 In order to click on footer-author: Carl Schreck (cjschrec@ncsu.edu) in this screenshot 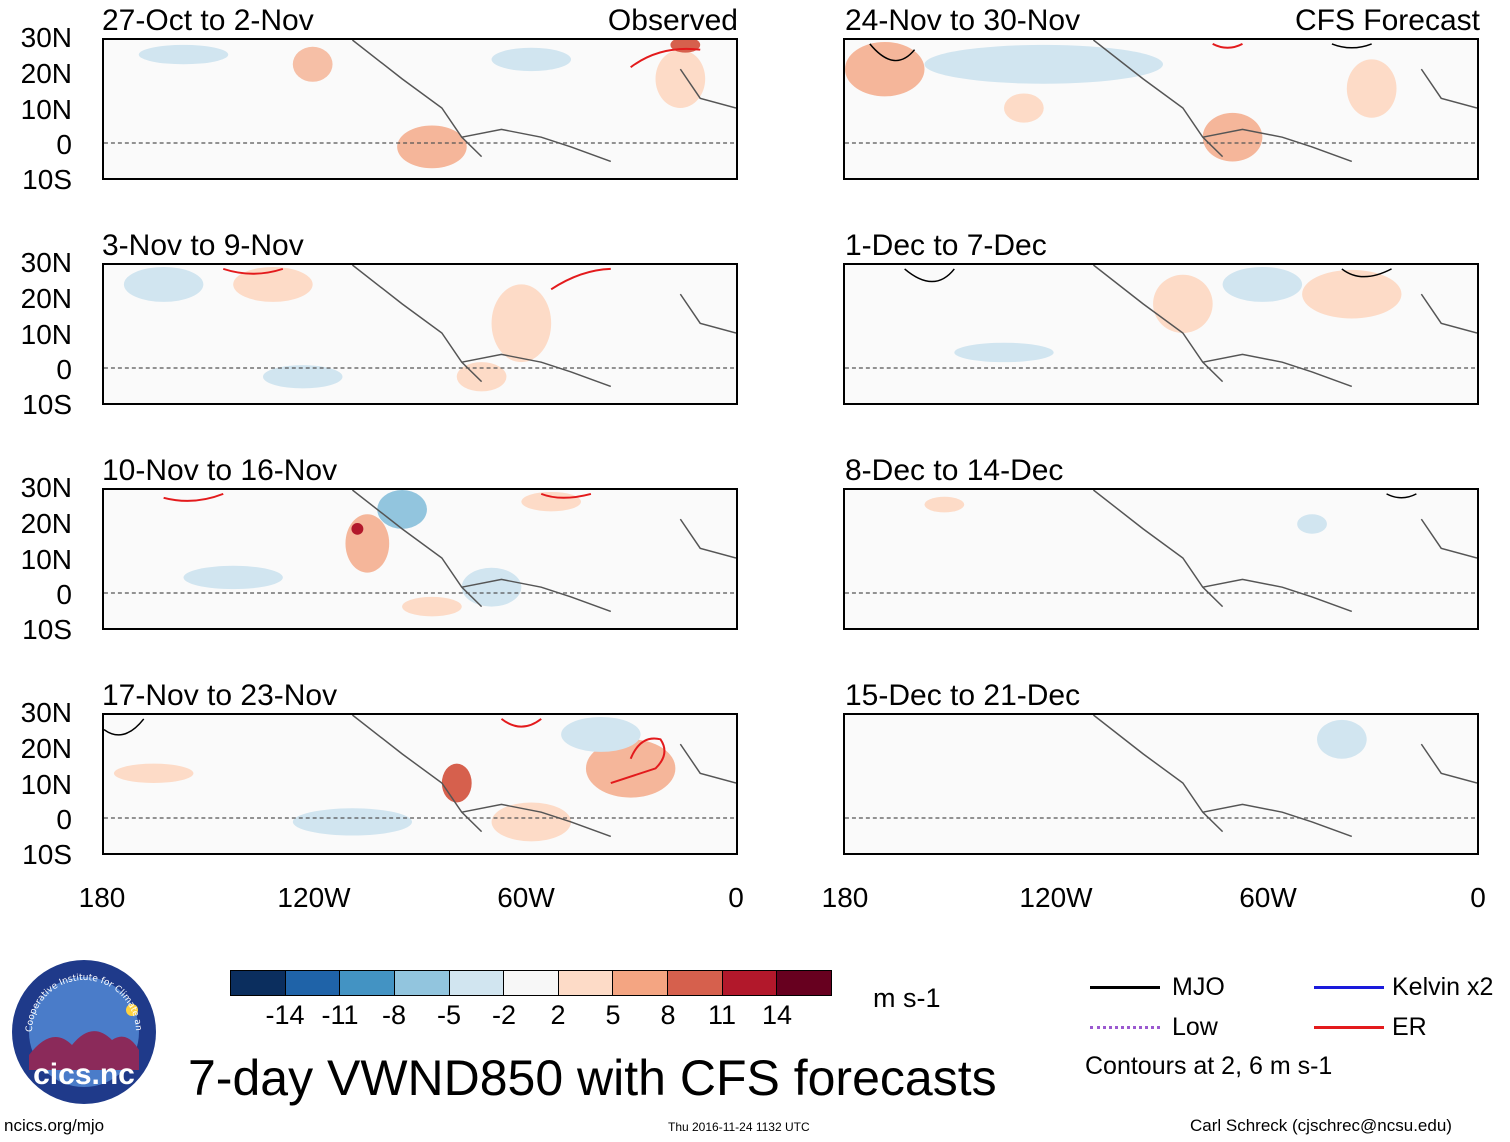, I will do `click(1321, 1125)`.